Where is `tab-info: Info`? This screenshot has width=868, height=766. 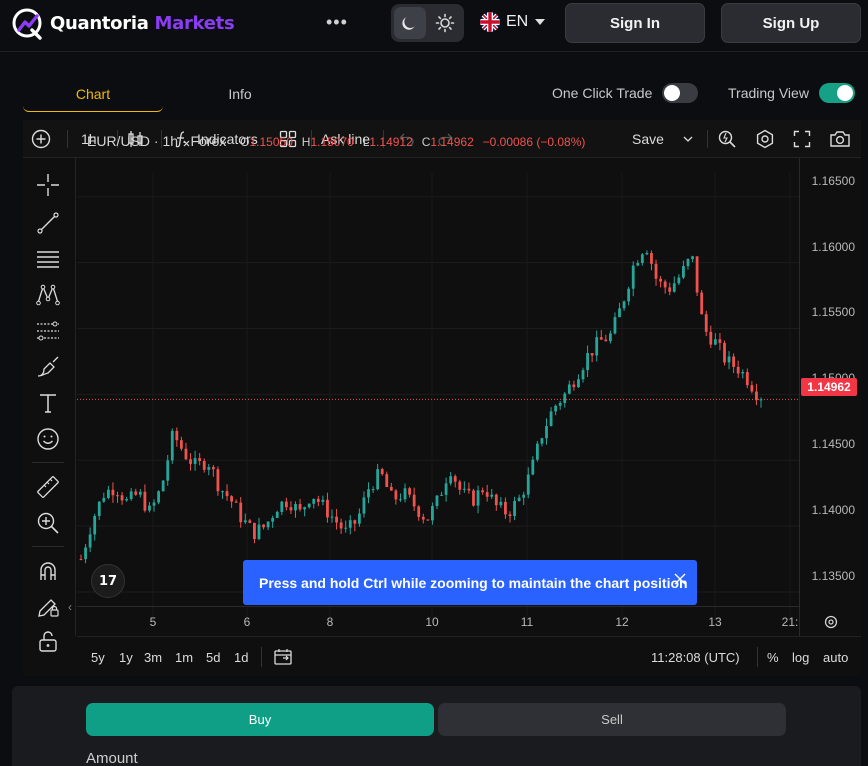
tab-info: Info is located at coordinates (240, 94).